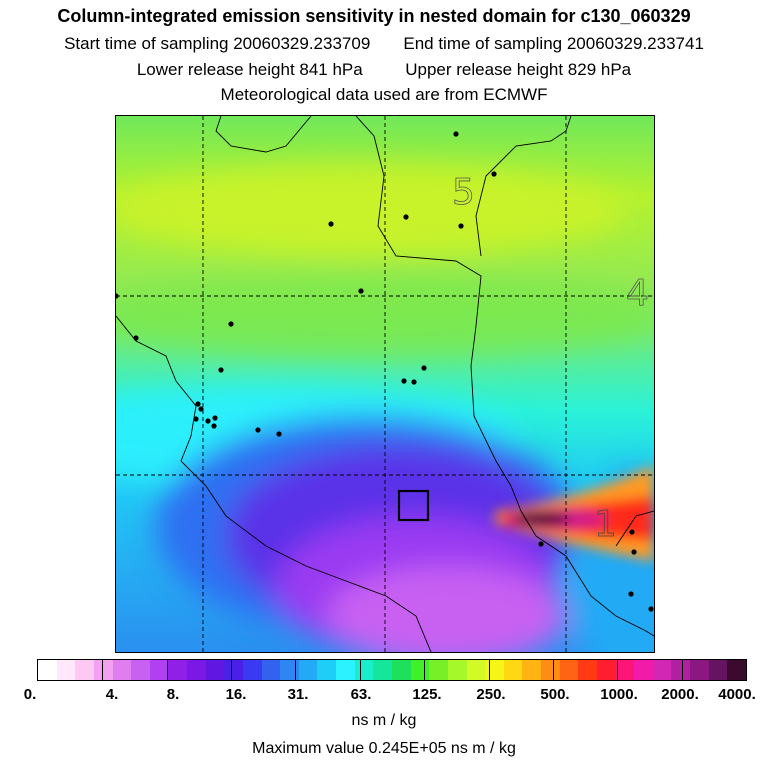 The width and height of the screenshot is (768, 768). What do you see at coordinates (30, 694) in the screenshot?
I see `tick-label: 0.` at bounding box center [30, 694].